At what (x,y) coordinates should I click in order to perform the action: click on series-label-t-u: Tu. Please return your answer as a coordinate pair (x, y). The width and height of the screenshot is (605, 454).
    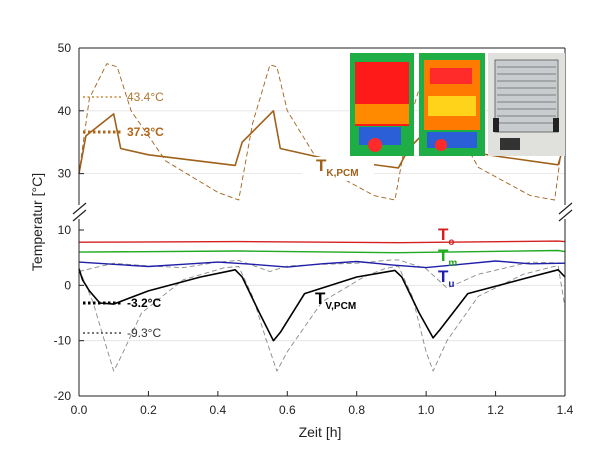
    Looking at the image, I should click on (446, 278).